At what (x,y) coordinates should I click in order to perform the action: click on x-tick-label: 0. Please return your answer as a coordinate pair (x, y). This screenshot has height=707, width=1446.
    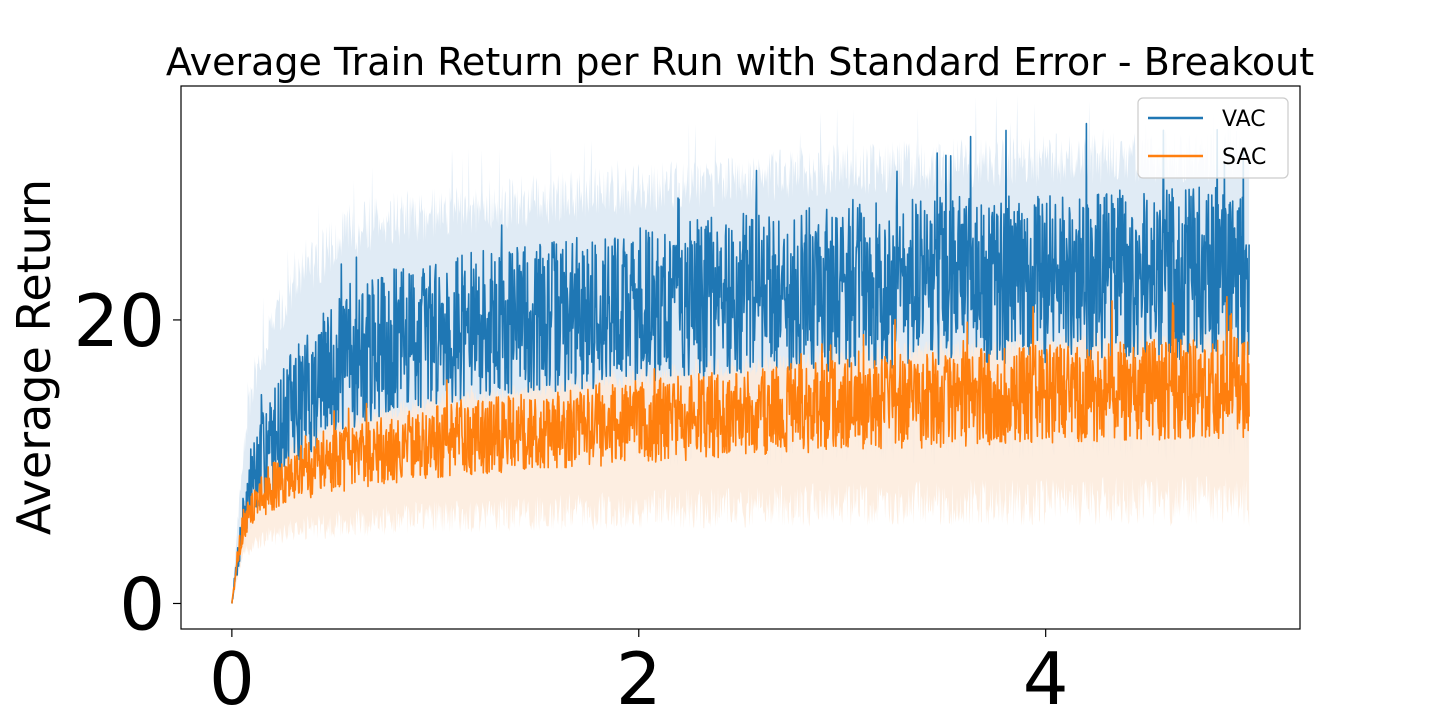
    Looking at the image, I should click on (232, 672).